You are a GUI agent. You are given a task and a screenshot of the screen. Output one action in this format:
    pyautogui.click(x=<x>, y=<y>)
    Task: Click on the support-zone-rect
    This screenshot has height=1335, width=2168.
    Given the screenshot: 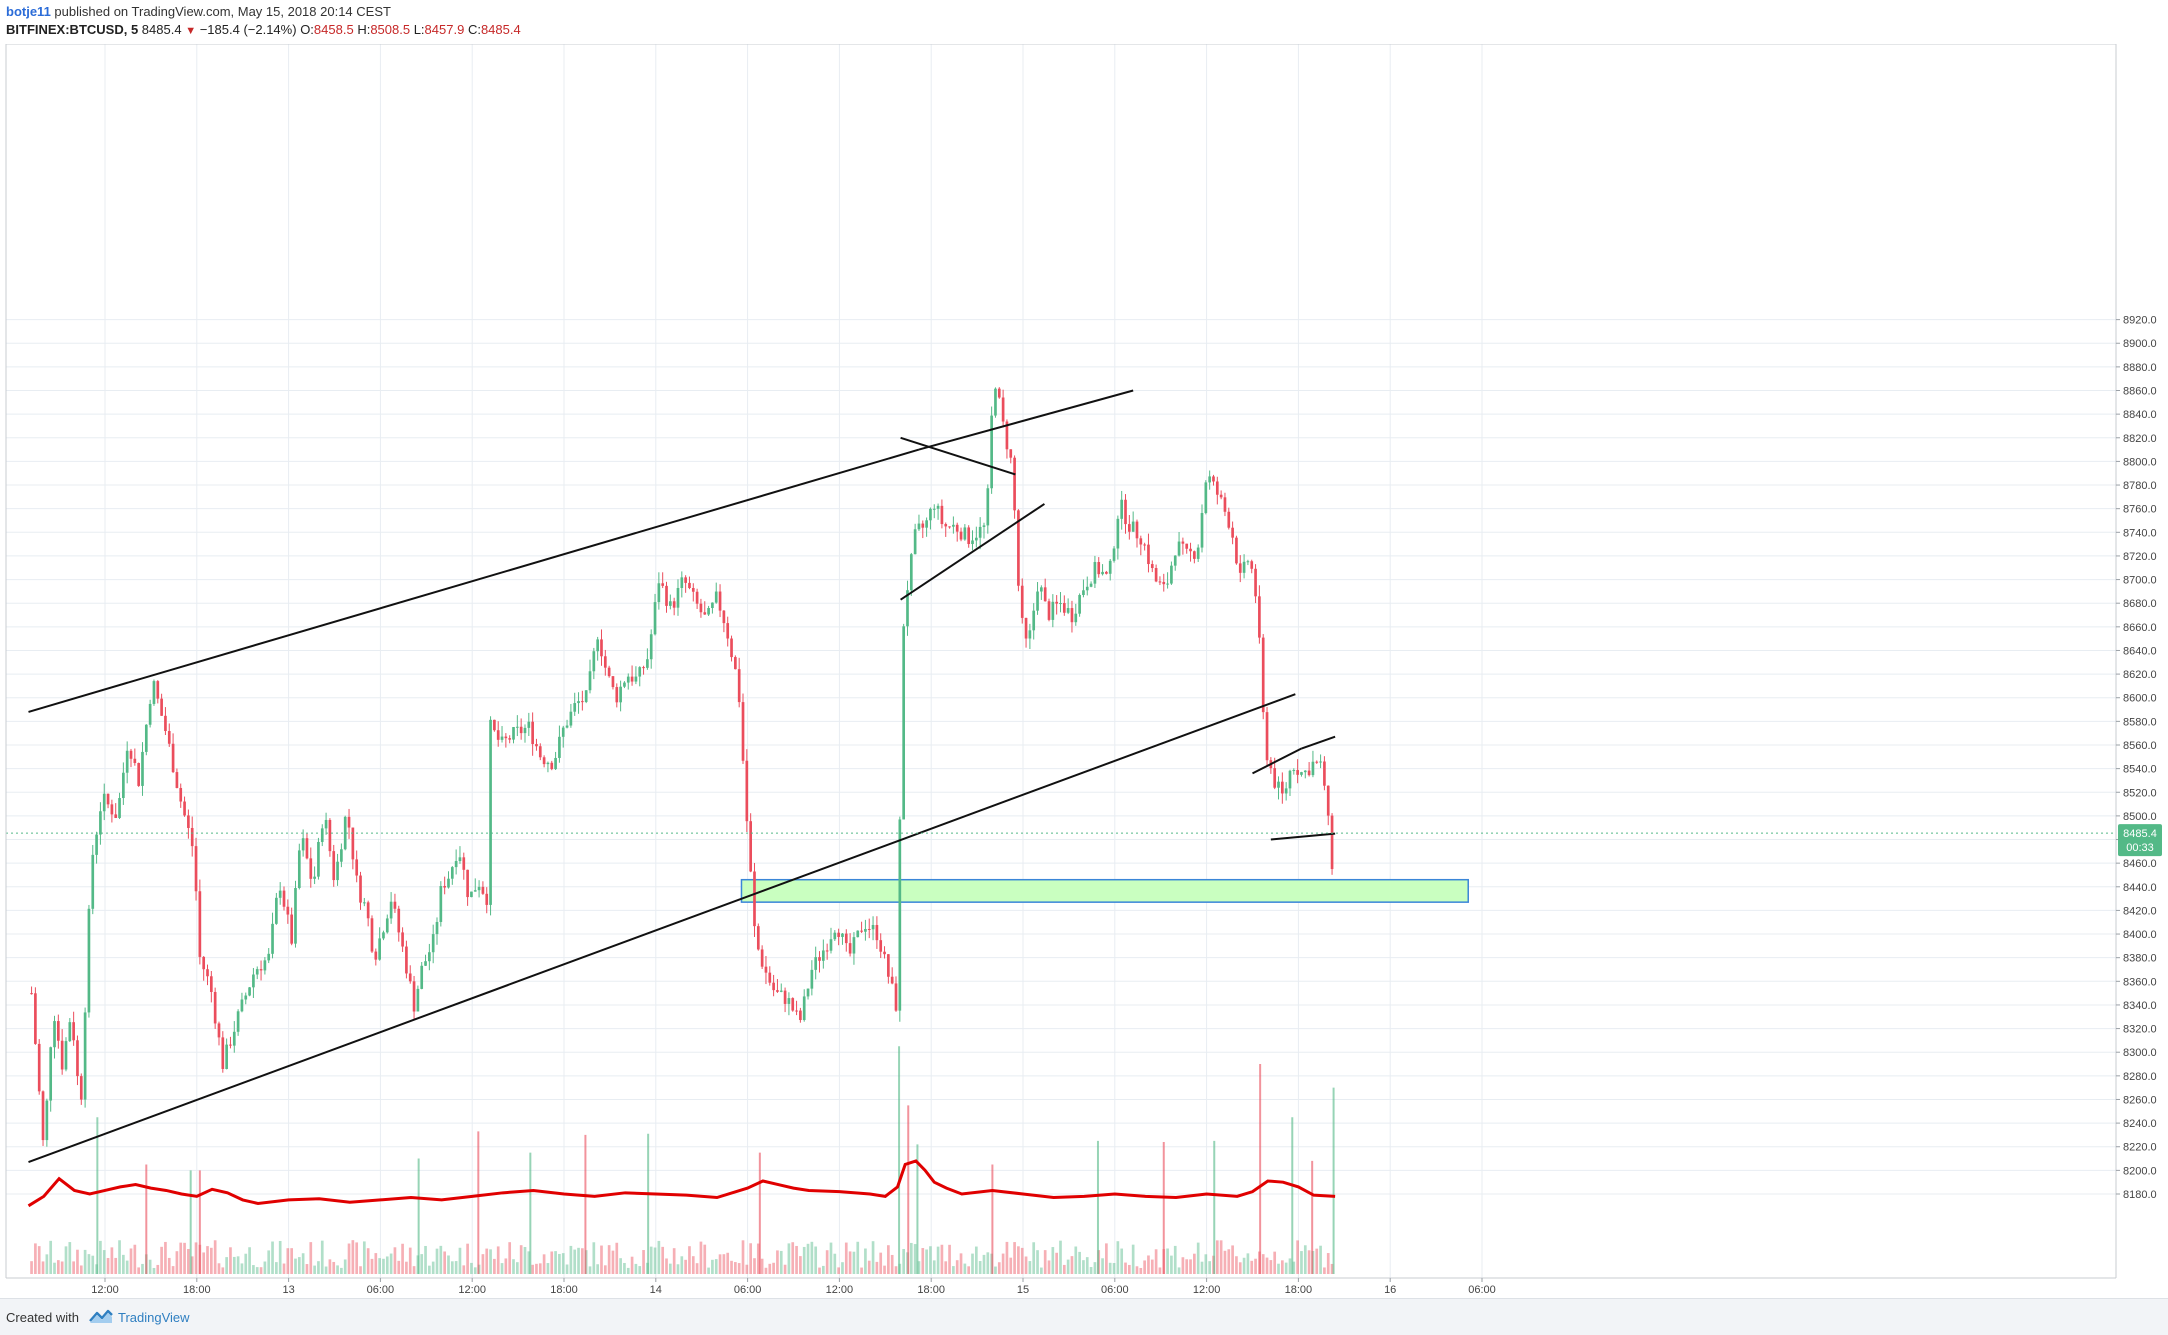 What is the action you would take?
    pyautogui.click(x=1104, y=890)
    